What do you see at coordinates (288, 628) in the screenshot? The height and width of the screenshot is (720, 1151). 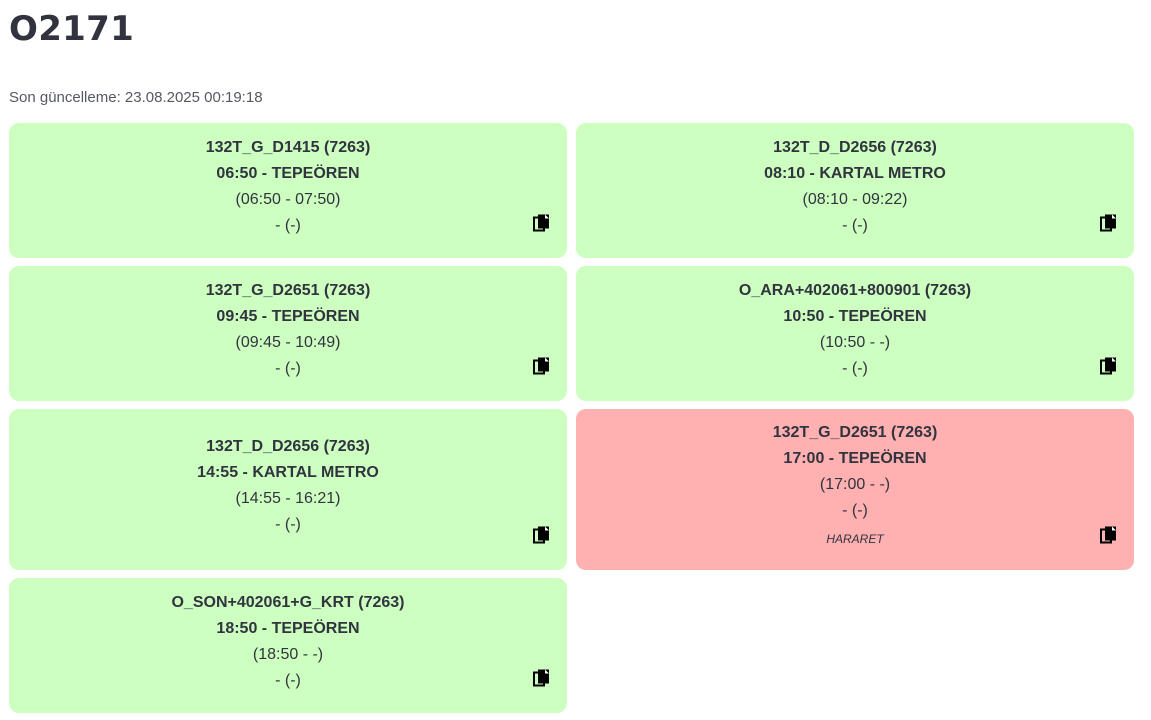 I see `trip-departure: 18:50 - TEPEÖREN` at bounding box center [288, 628].